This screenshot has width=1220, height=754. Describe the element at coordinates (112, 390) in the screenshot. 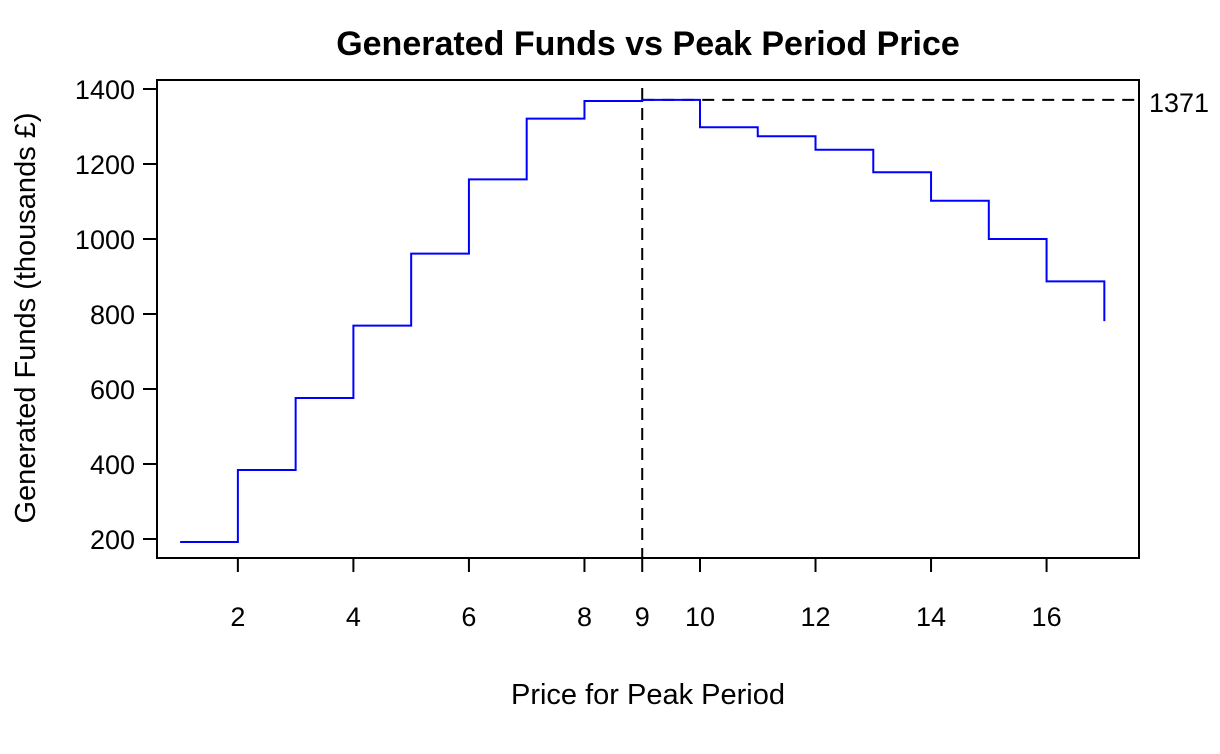

I see `y-tick-label: 600` at that location.